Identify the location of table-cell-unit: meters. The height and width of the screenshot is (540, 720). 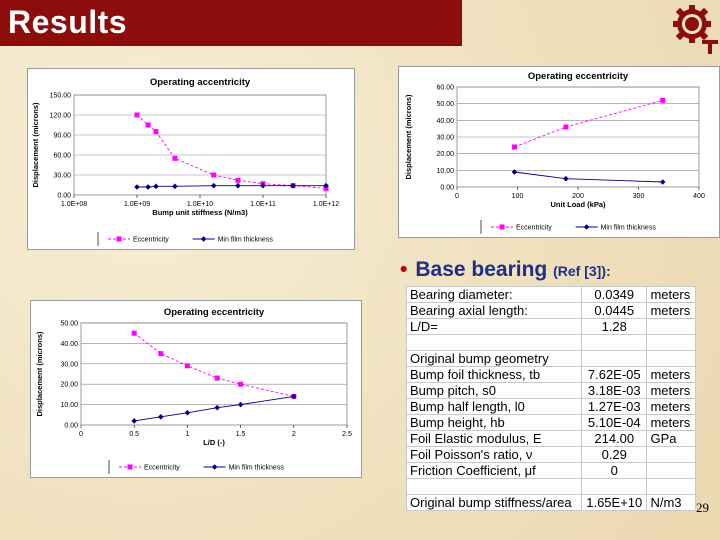
(671, 294).